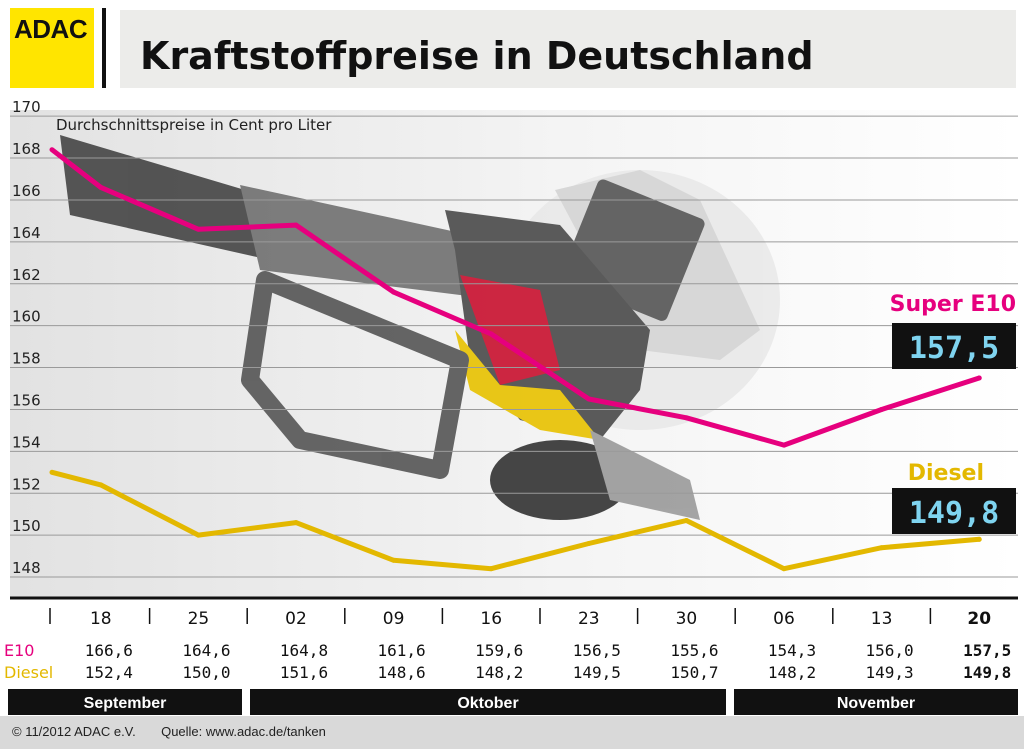 This screenshot has width=1024, height=749. I want to click on month-label-1: Oktober, so click(487, 703).